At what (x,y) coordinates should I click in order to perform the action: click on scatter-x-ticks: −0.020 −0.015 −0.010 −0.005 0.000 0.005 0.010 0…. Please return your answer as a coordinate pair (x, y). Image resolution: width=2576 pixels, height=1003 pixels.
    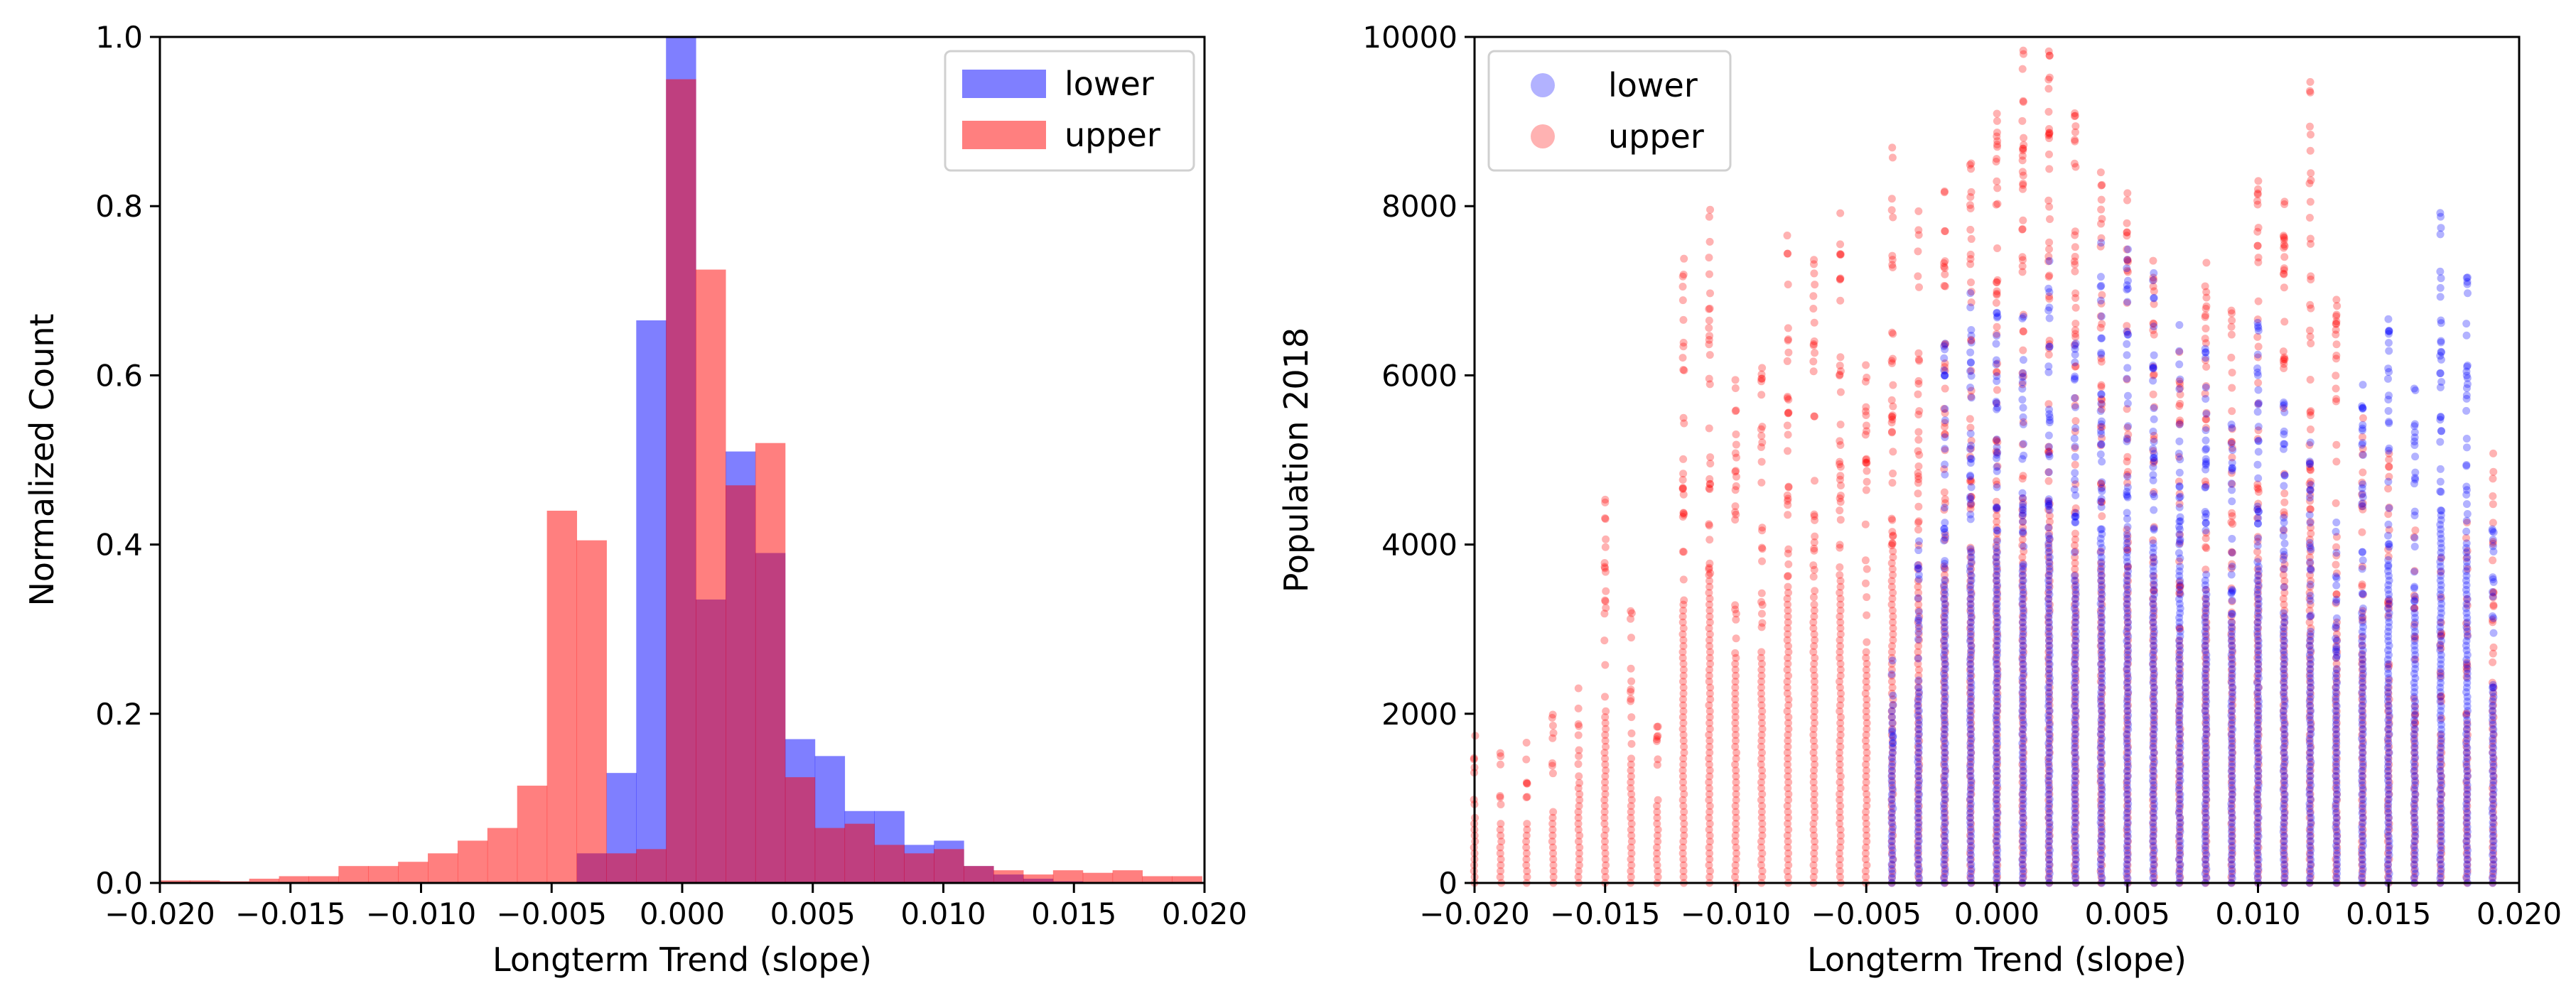
    Looking at the image, I should click on (1991, 907).